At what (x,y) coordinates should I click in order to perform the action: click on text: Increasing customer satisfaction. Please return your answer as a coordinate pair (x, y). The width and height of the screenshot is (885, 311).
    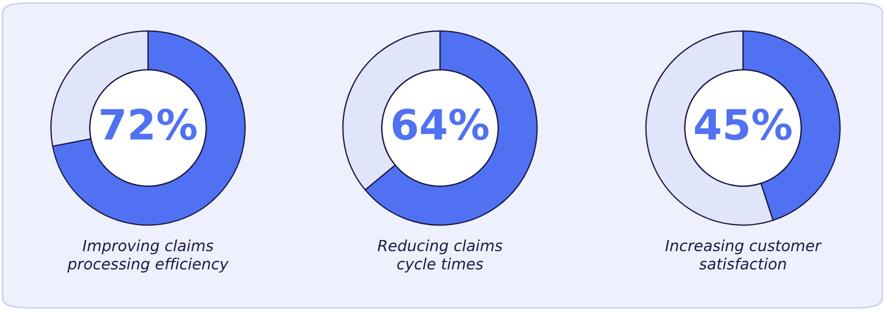
    Looking at the image, I should click on (743, 254).